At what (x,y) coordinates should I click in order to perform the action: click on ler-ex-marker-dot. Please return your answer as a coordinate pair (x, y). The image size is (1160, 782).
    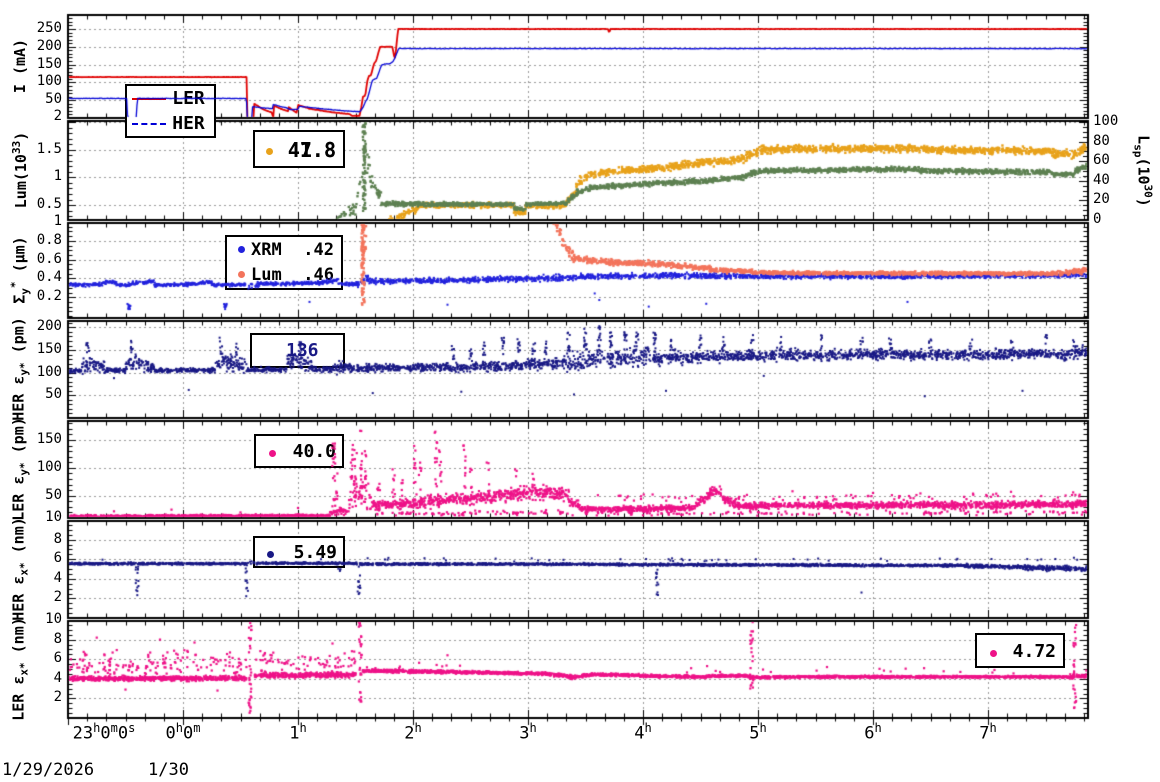
    Looking at the image, I should click on (993, 653).